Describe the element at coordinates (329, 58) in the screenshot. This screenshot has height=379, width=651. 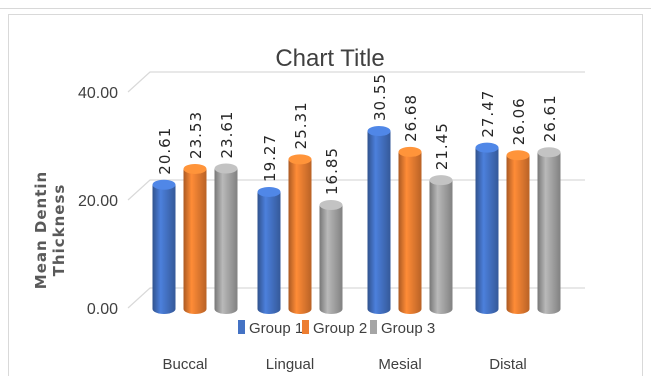
I see `chart-title: Chart Title` at that location.